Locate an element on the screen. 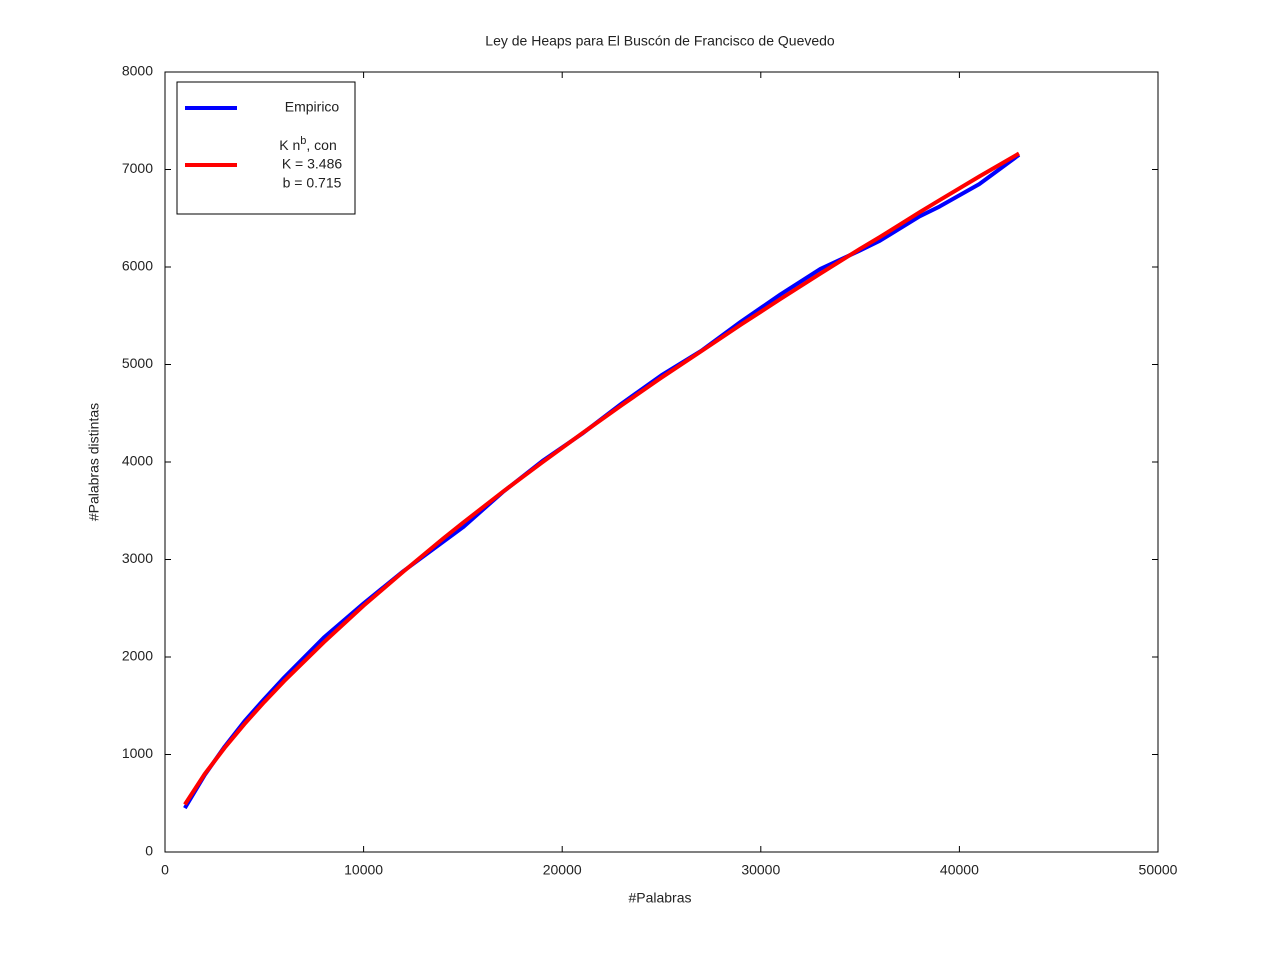 This screenshot has width=1280, height=960. y-tick-label: 5000 is located at coordinates (137, 363).